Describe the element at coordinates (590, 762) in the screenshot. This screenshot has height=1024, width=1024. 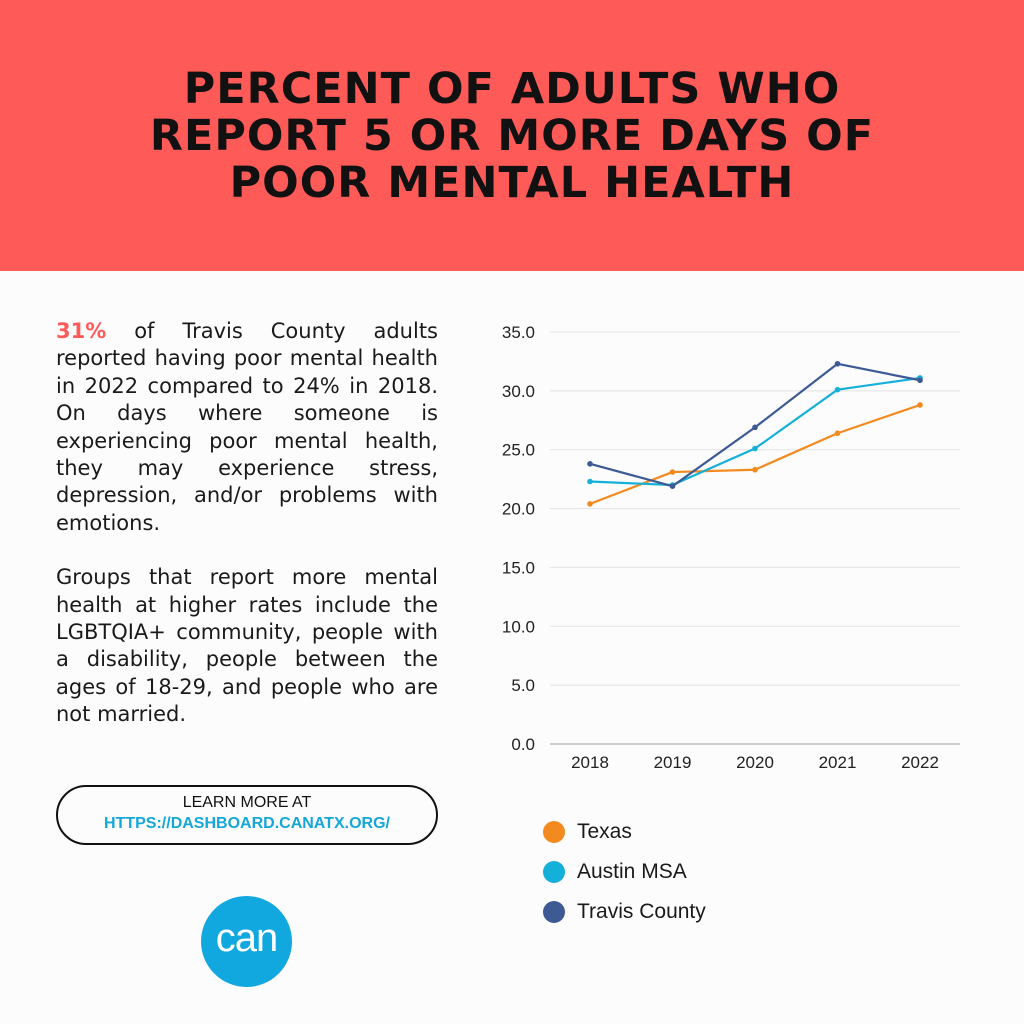
I see `x-tick-label: 2018` at that location.